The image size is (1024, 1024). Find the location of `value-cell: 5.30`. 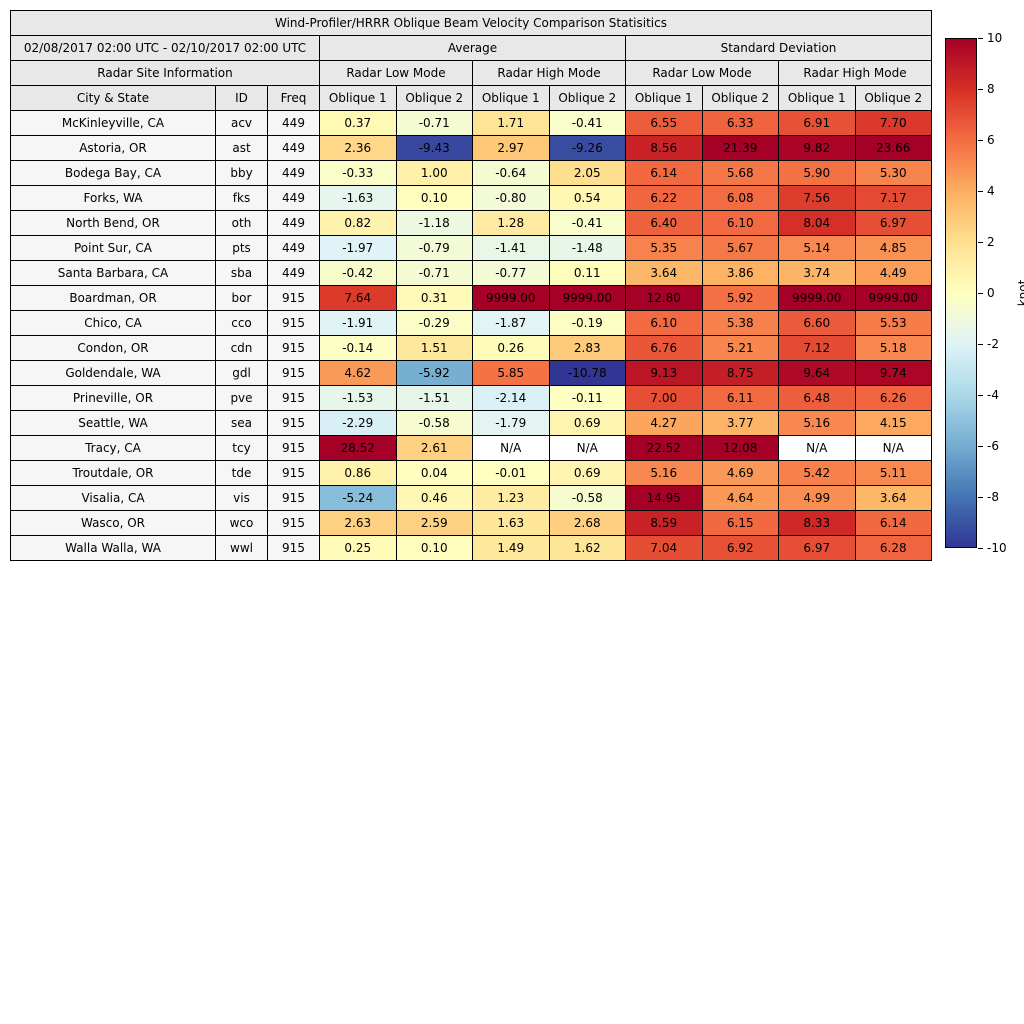

value-cell: 5.30 is located at coordinates (893, 173).